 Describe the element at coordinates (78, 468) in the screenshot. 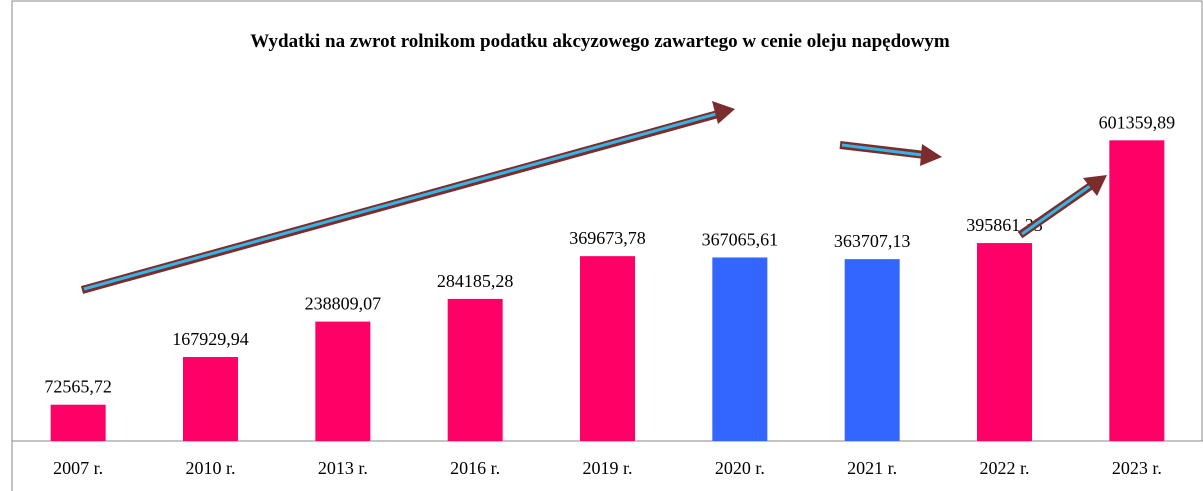

I see `x-tick-label: 2007 r.` at that location.